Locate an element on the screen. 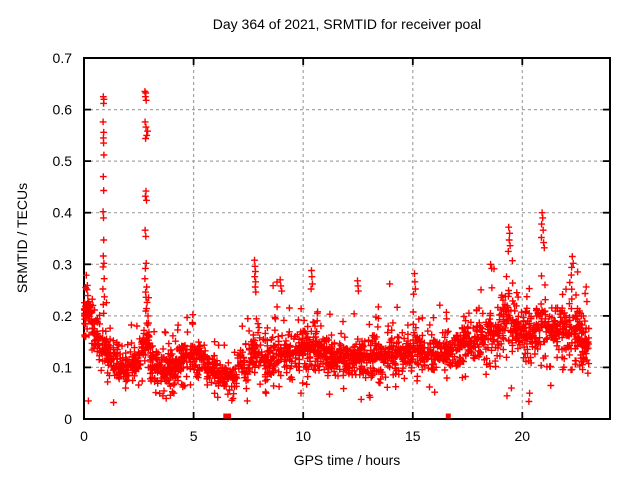 The width and height of the screenshot is (640, 480). x-tick-label: 10 is located at coordinates (303, 436).